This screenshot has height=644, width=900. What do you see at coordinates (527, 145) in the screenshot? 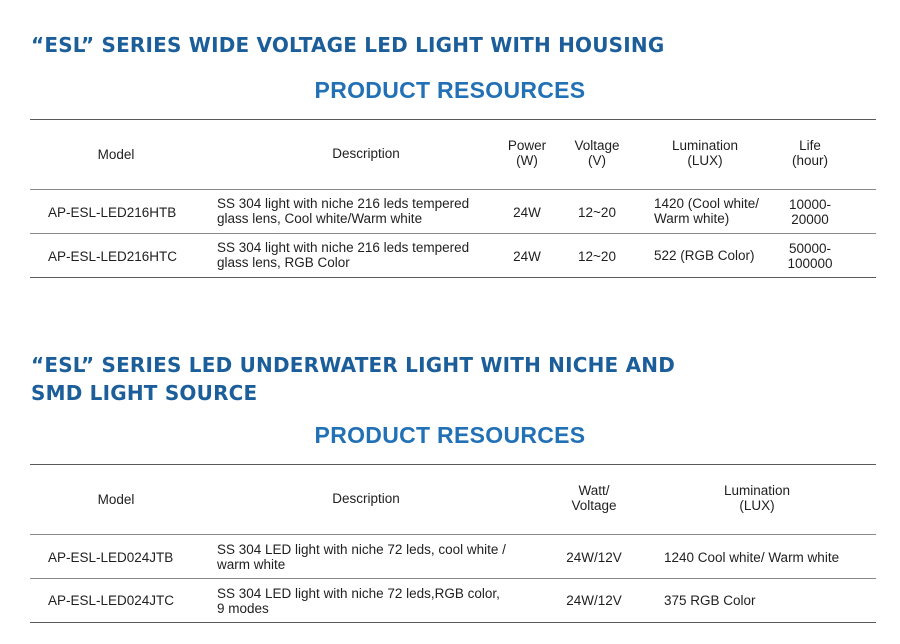
I see `header-power-line1: Power` at bounding box center [527, 145].